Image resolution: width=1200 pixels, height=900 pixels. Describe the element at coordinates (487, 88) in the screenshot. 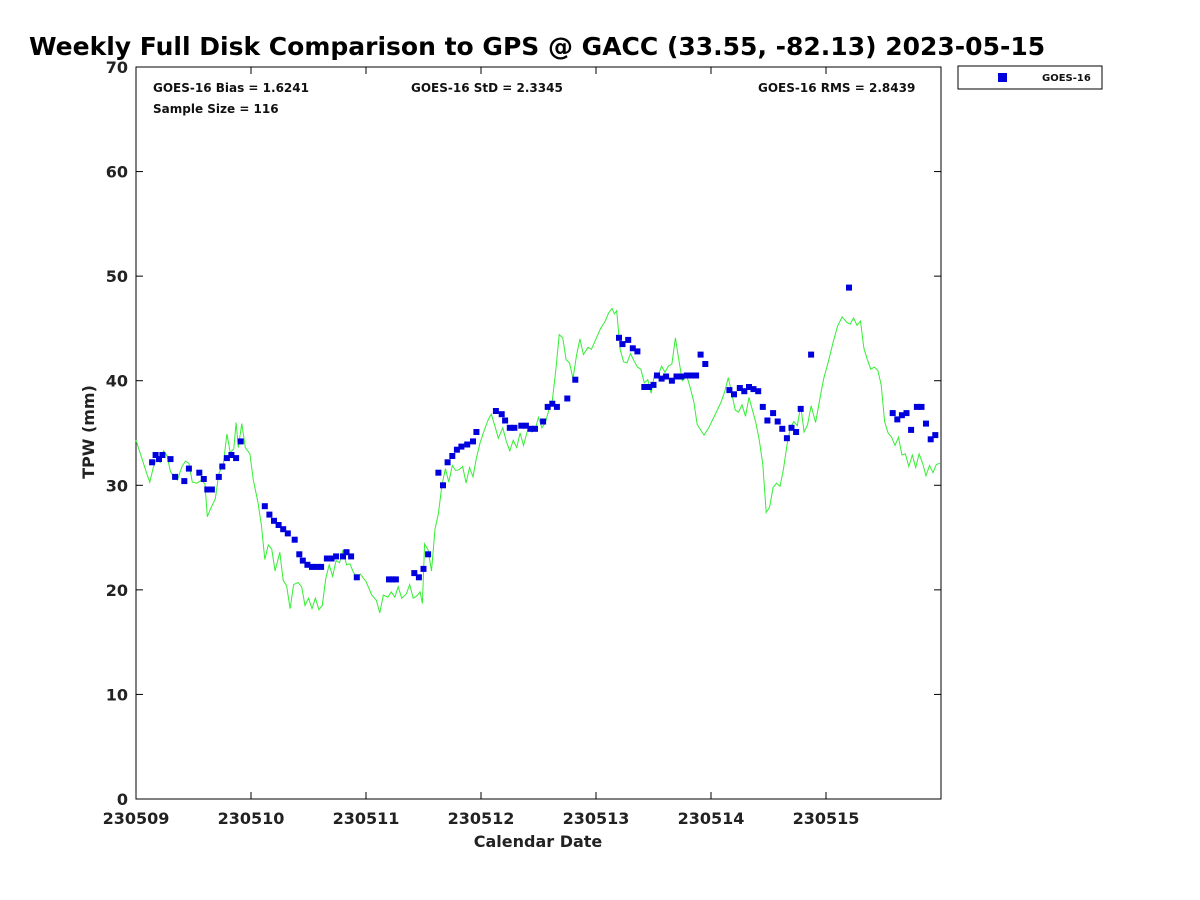

I see `std-stat: GOES-16 StD = 2.3345` at that location.